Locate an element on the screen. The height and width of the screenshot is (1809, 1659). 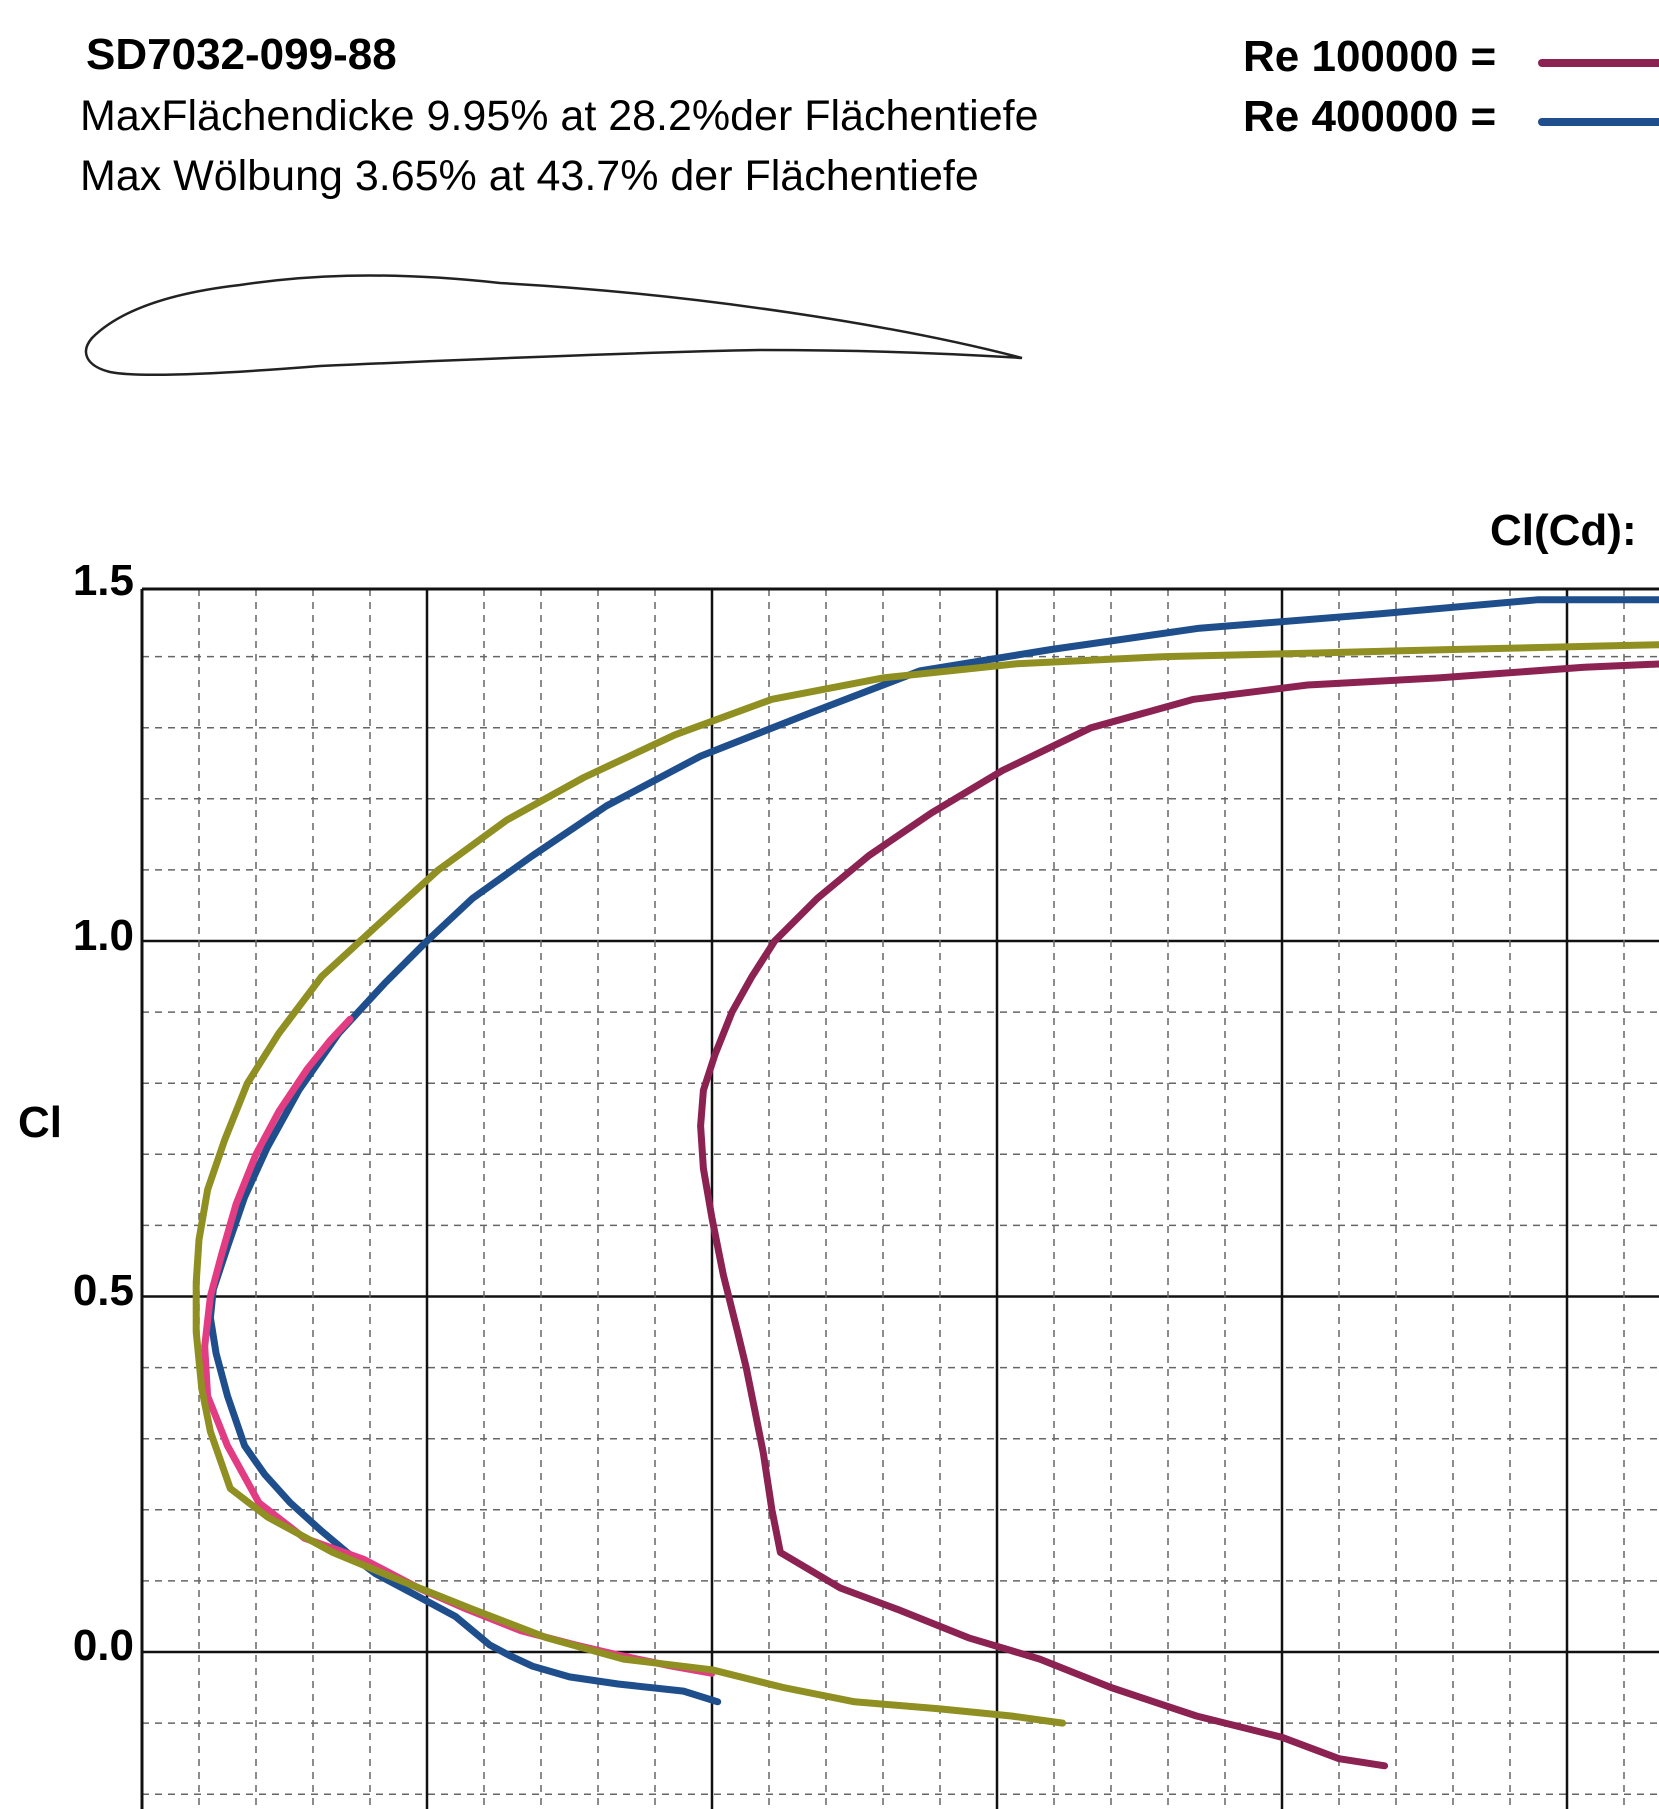
y-tick-label: 0.5 is located at coordinates (103, 1290).